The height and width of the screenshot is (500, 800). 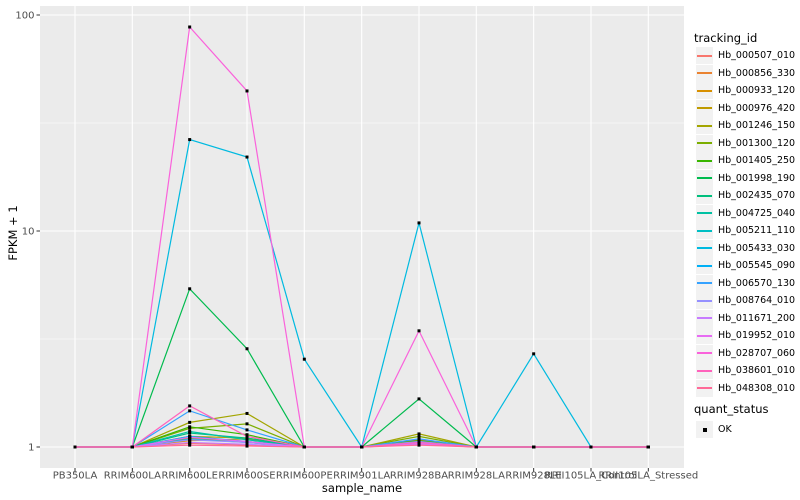 I want to click on legend-item-label: Hb_006570_130, so click(x=757, y=283).